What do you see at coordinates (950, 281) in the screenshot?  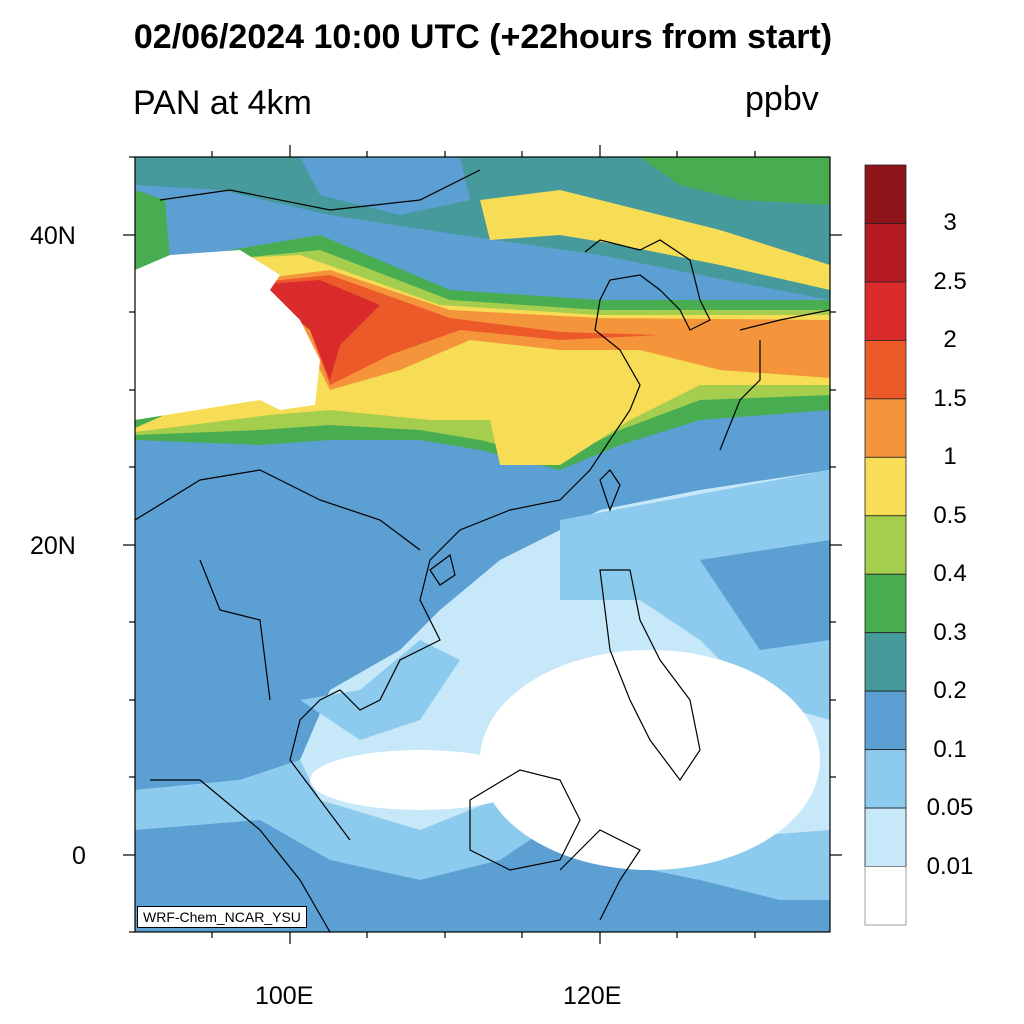 I see `colorbar-label: 2.5` at bounding box center [950, 281].